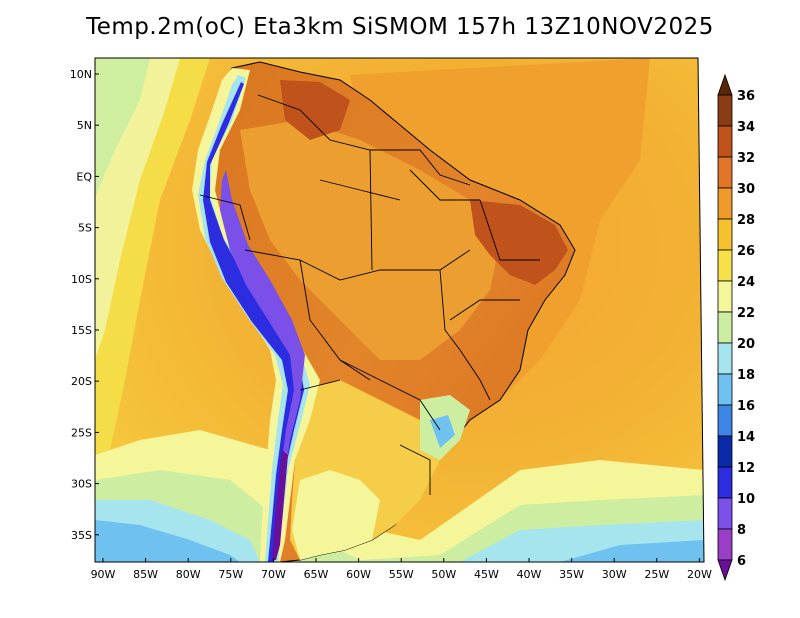 Image resolution: width=800 pixels, height=618 pixels. What do you see at coordinates (84, 305) in the screenshot?
I see `latitude-axis: 10N 5N EQ 5S 10S 15S 20S 25S 30S 35S` at bounding box center [84, 305].